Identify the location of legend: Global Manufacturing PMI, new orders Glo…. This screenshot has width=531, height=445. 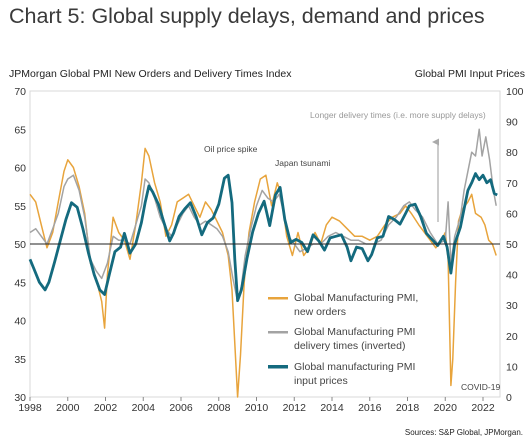
(343, 339).